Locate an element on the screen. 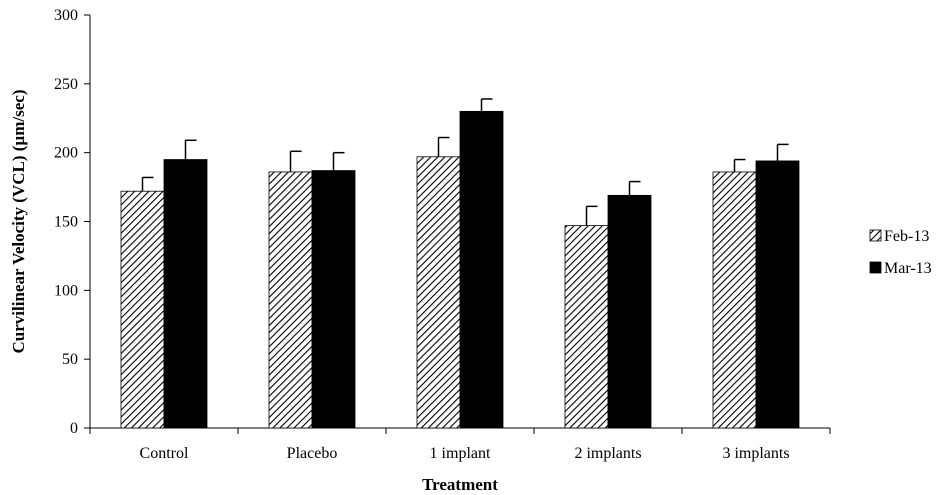  x-category-label: 2 implants is located at coordinates (607, 453).